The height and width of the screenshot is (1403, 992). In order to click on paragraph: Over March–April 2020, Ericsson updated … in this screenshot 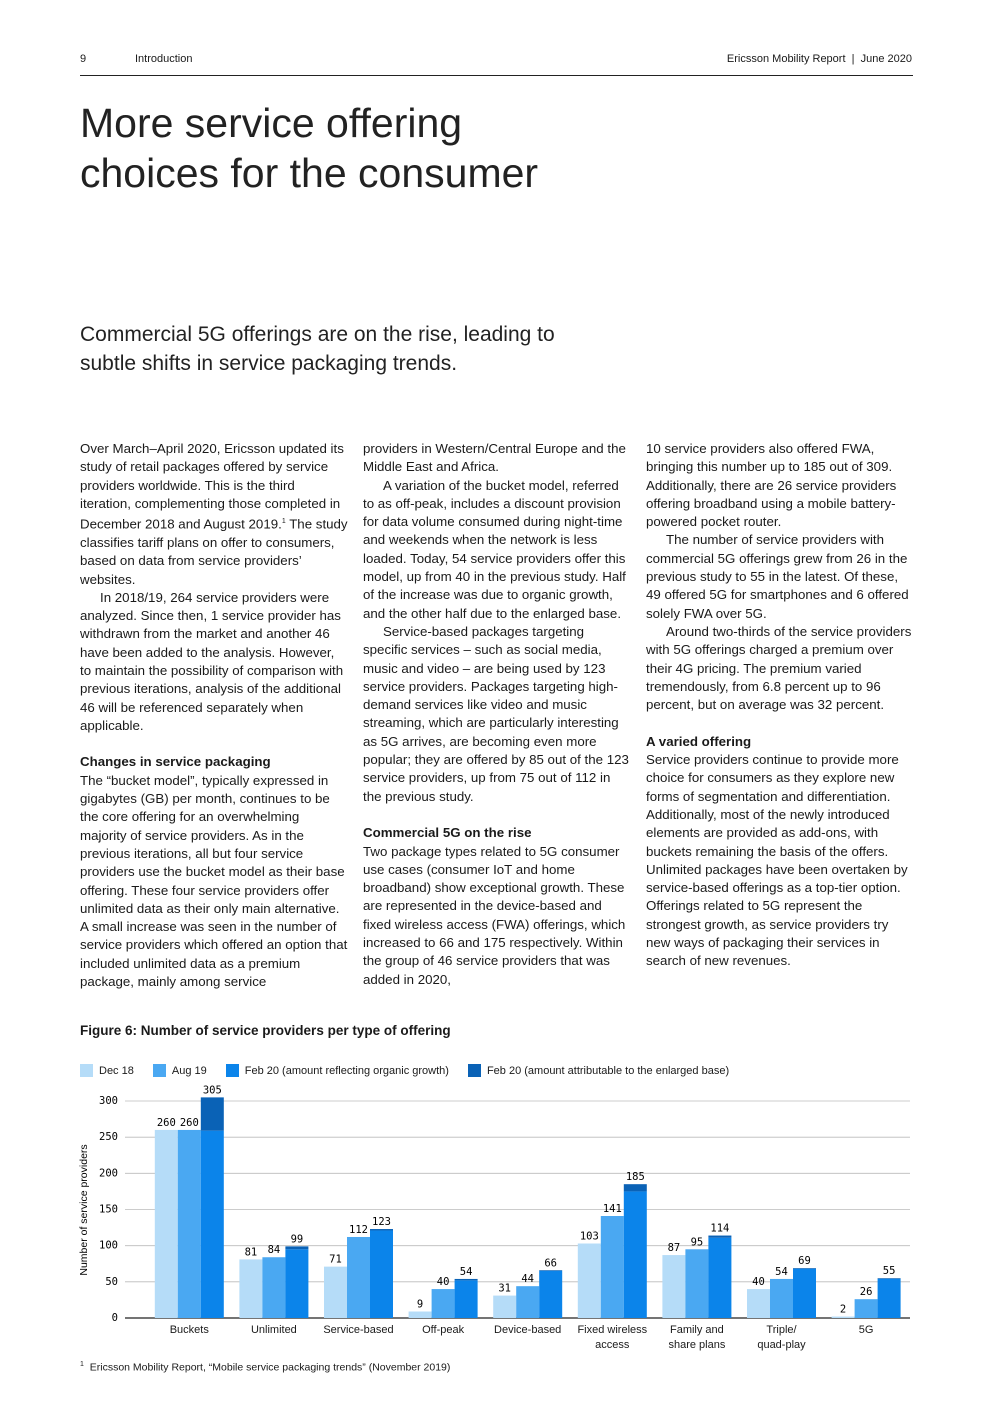, I will do `click(214, 514)`.